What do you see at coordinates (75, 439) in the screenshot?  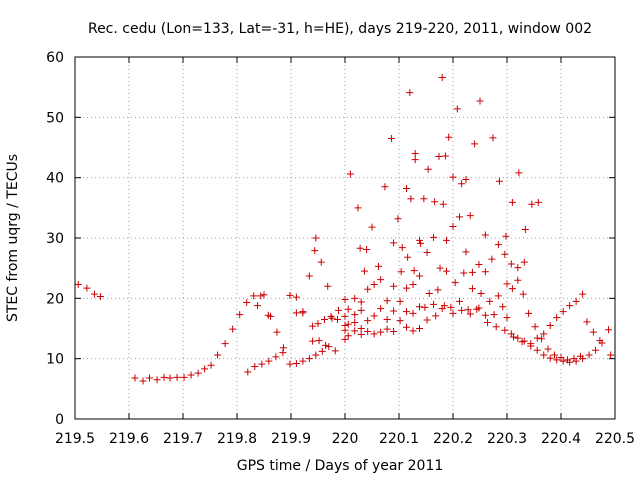 I see `x-tick-label: 219.5` at bounding box center [75, 439].